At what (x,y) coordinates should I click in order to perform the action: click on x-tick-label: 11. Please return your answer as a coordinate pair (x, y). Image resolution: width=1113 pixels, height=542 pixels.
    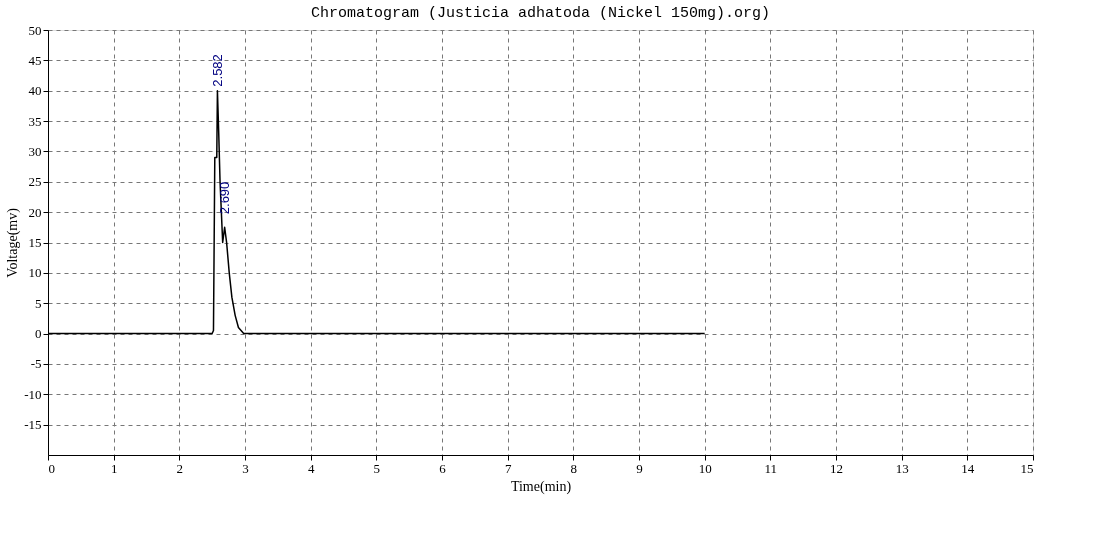
    Looking at the image, I should click on (771, 468).